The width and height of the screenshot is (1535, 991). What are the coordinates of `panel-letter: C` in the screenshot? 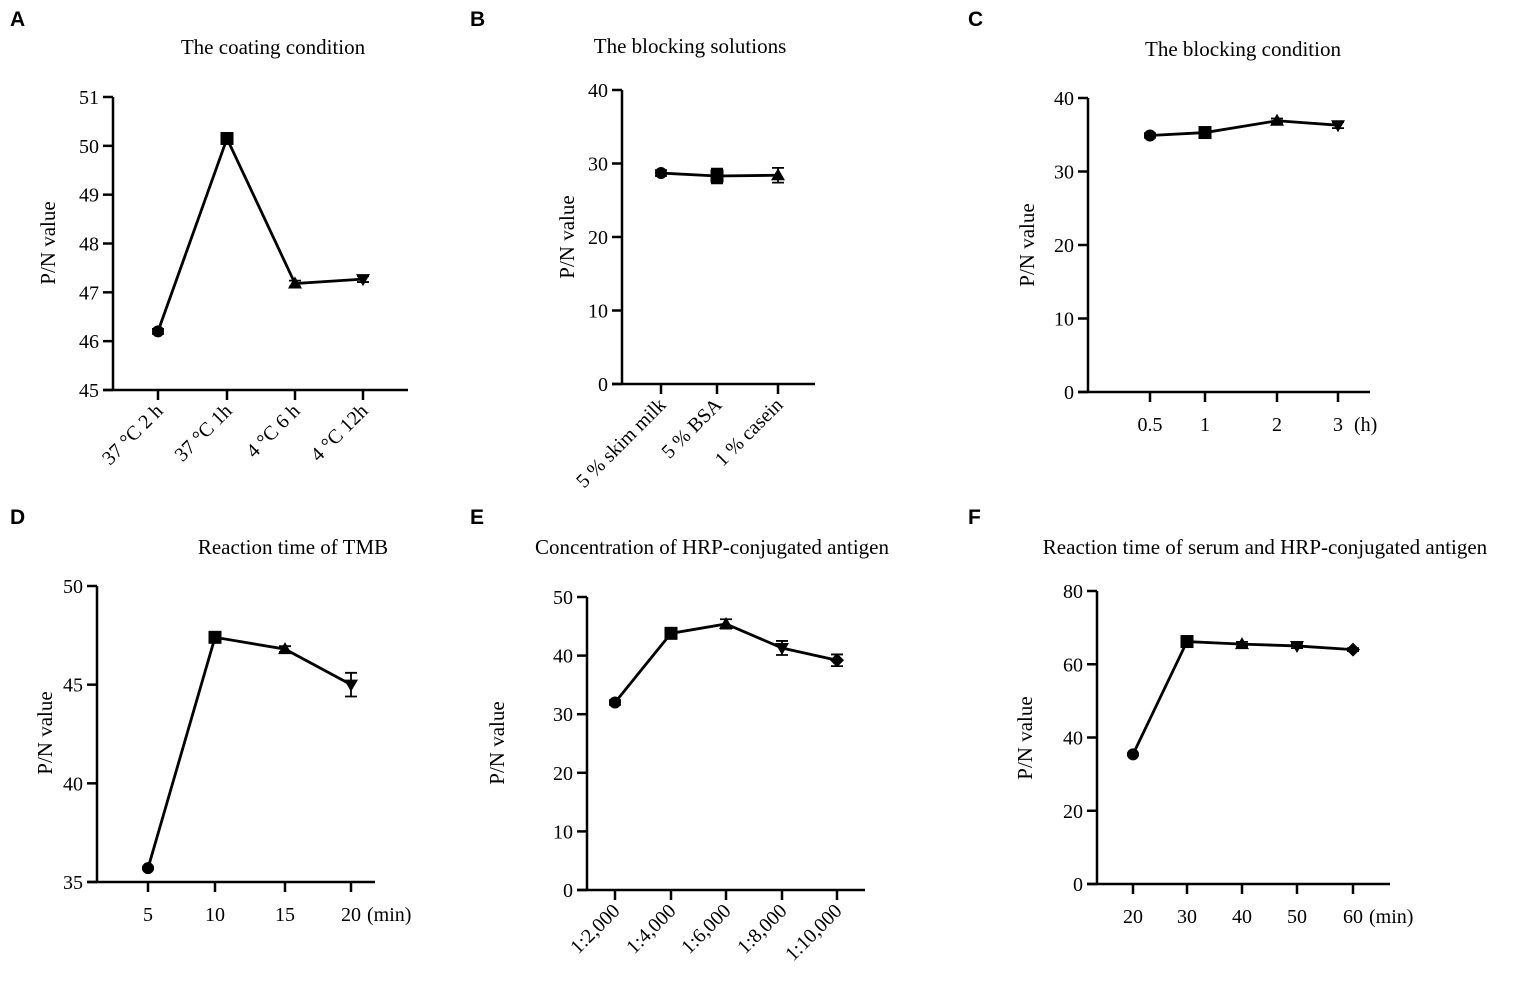 It's located at (975, 19).